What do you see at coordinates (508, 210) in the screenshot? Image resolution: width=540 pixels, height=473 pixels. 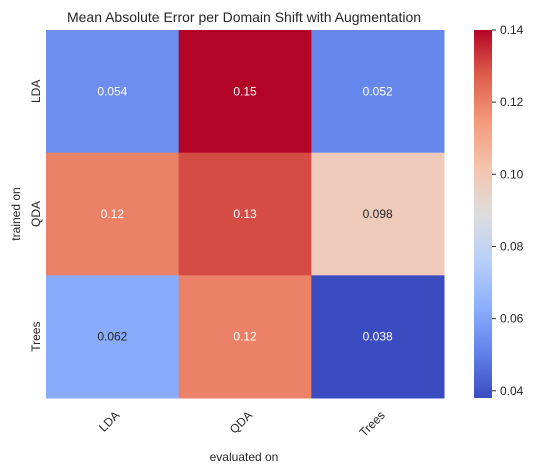 I see `colorbar-ticks: 0.04 0.06 0.08 0.10 0.12 0.14` at bounding box center [508, 210].